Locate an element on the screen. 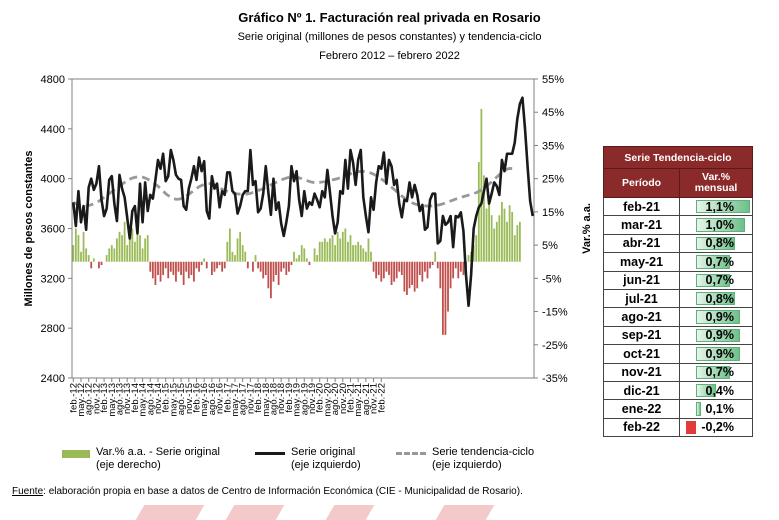 The width and height of the screenshot is (779, 520). y-tick-label: 4000 is located at coordinates (53, 180).